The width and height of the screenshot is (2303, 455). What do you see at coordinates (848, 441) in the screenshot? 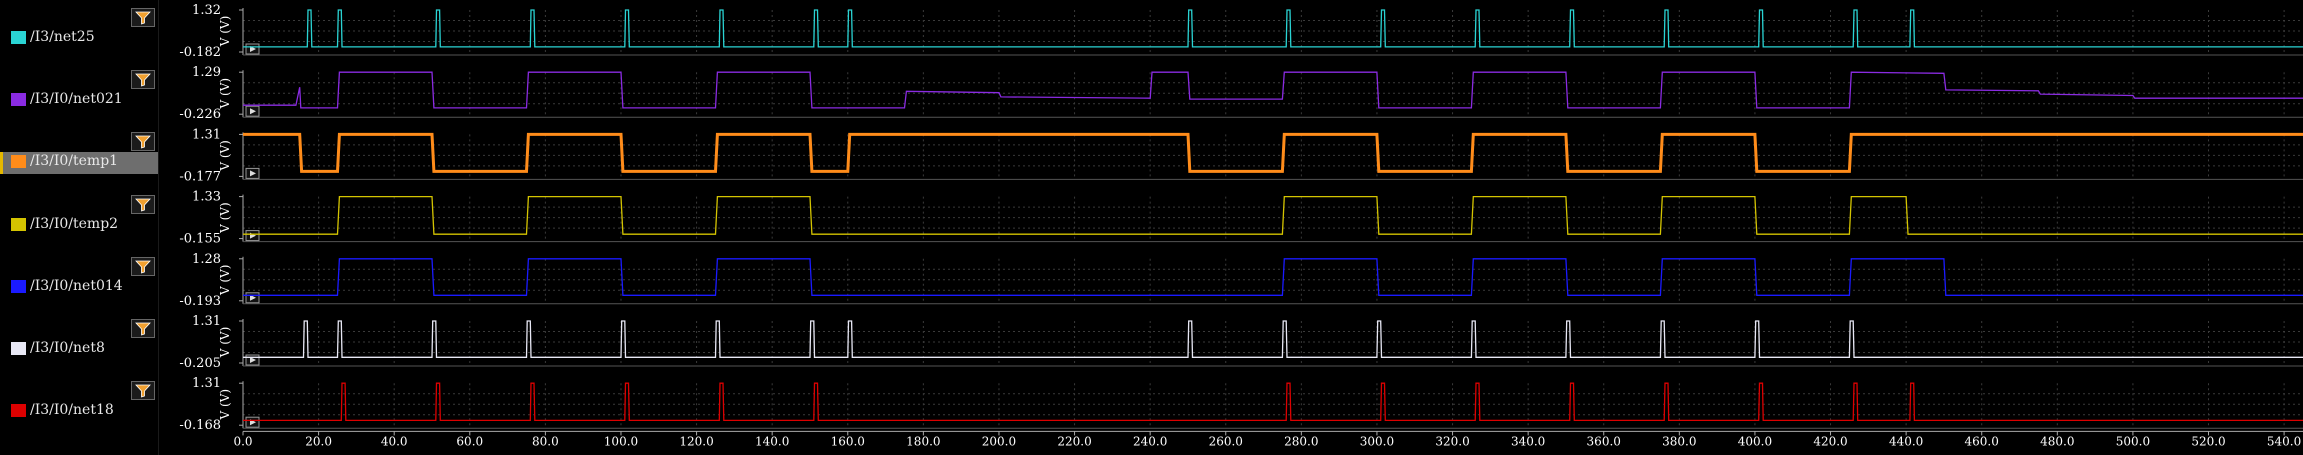
I see `x-tick-label: 160.0` at bounding box center [848, 441].